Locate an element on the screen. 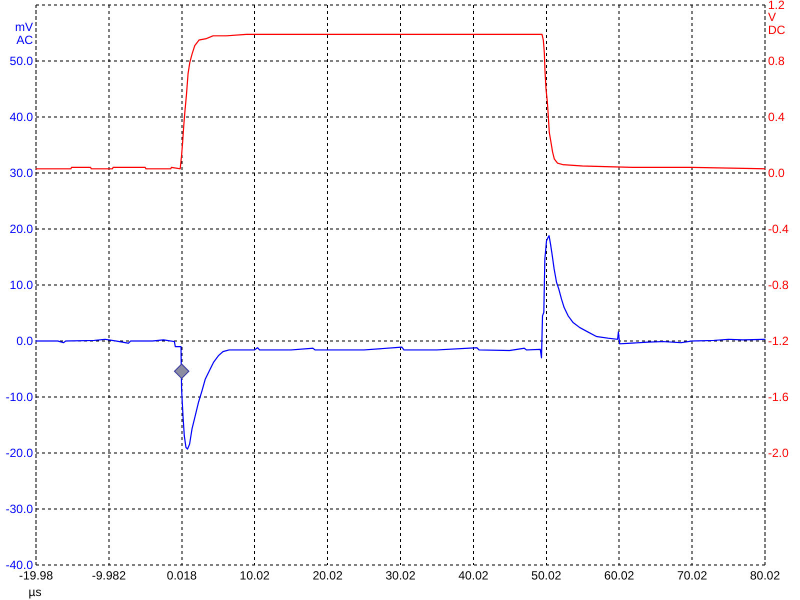  y2-tick-label: 0.0 is located at coordinates (777, 173).